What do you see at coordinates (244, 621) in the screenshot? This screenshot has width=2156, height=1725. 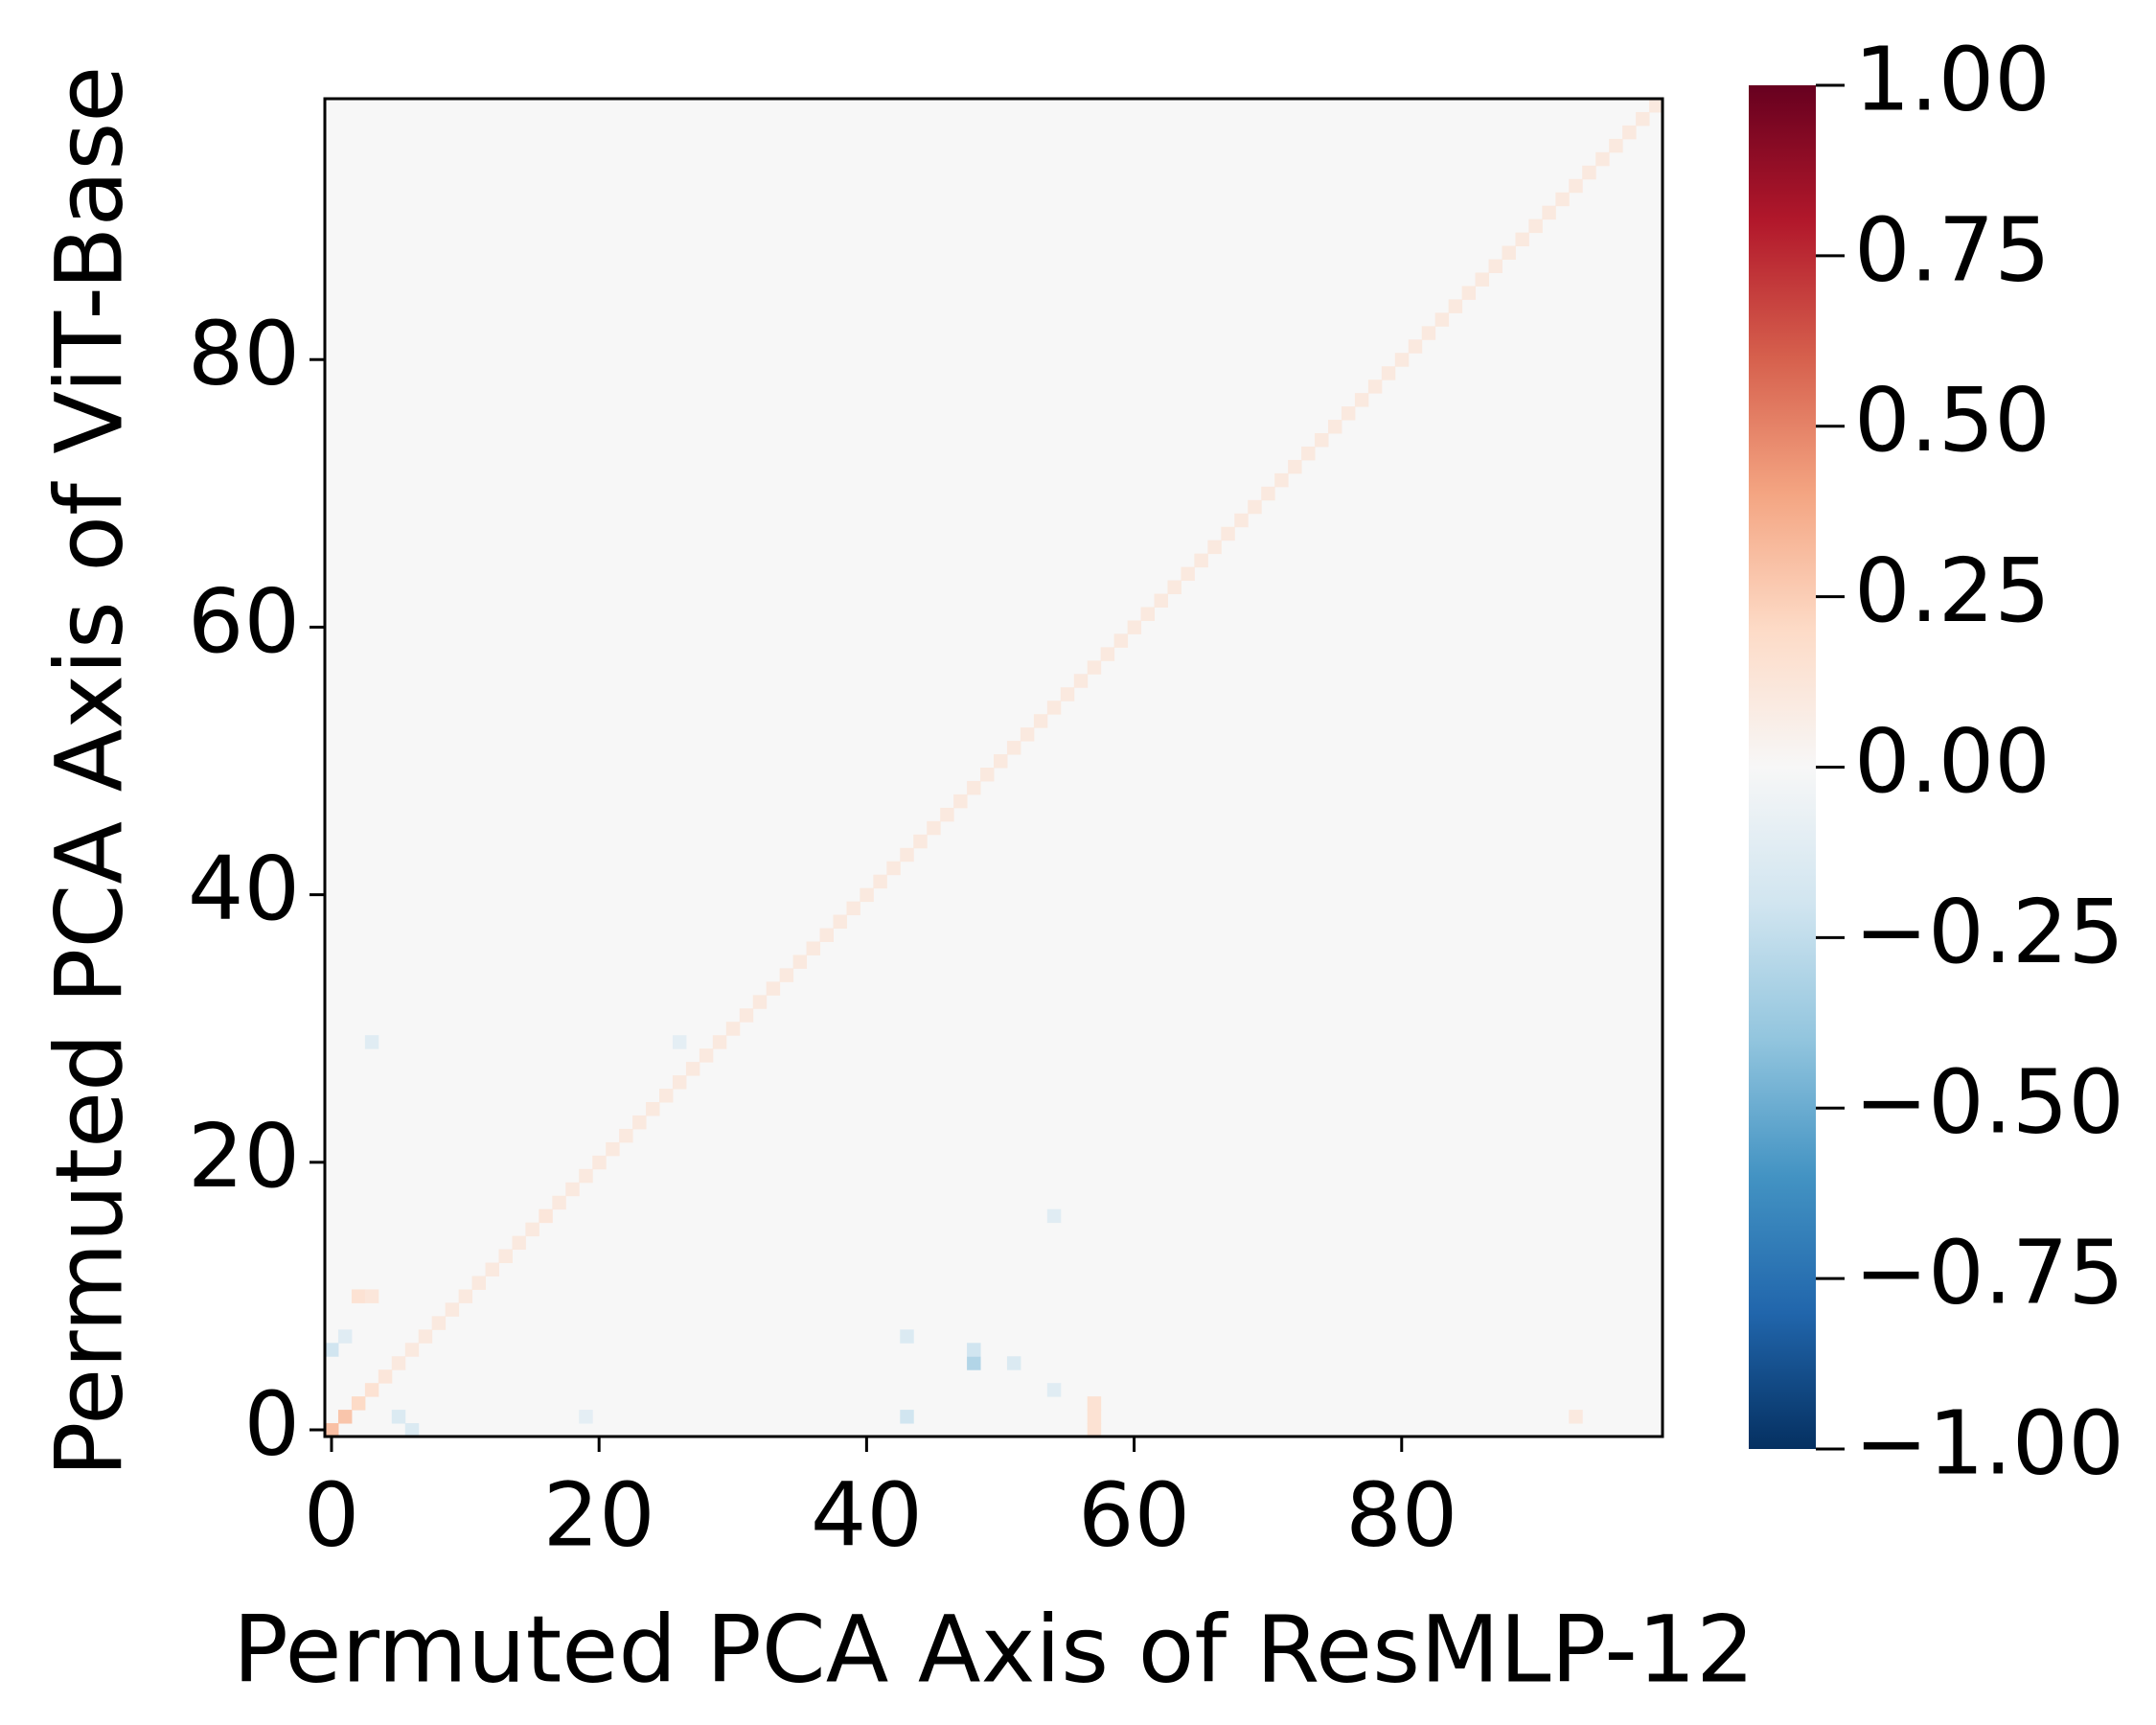 I see `y-tick-label: 60` at bounding box center [244, 621].